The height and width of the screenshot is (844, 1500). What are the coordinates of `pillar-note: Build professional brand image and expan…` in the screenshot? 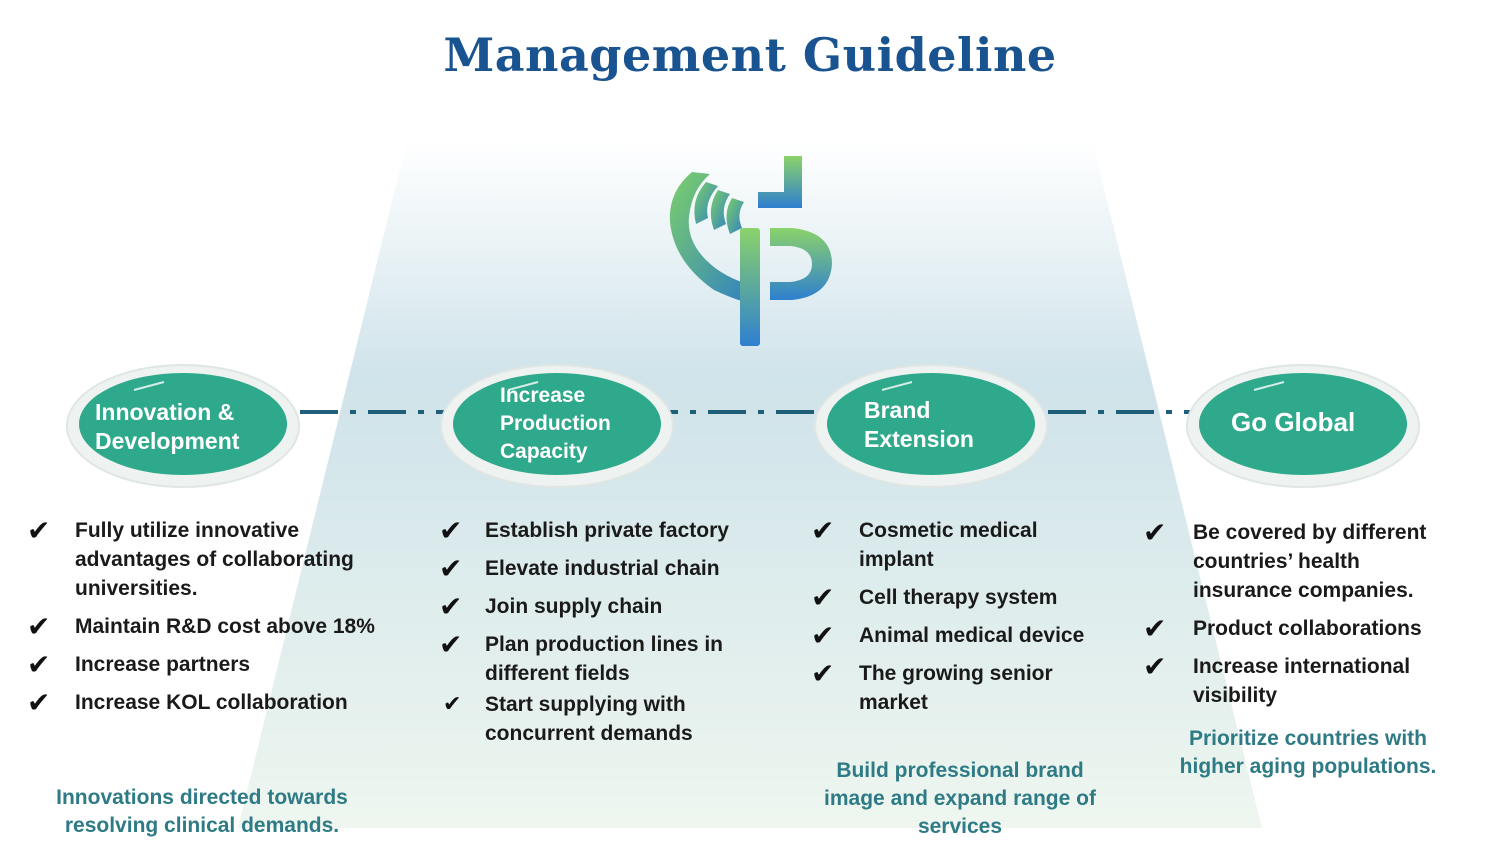 It's located at (960, 798).